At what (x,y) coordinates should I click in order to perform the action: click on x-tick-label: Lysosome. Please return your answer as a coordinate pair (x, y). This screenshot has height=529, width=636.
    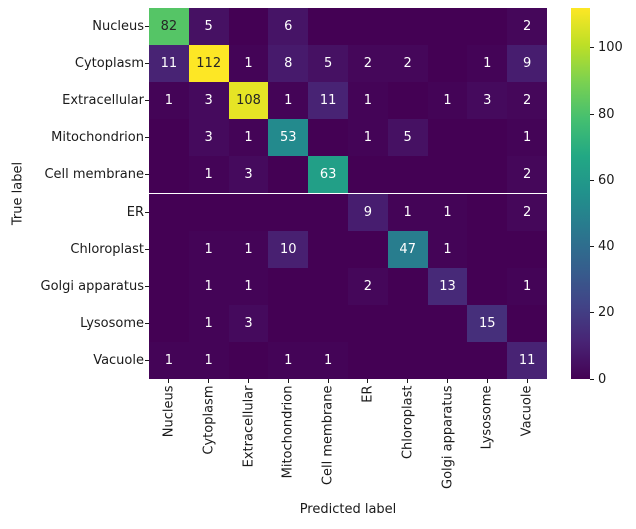
    Looking at the image, I should click on (487, 417).